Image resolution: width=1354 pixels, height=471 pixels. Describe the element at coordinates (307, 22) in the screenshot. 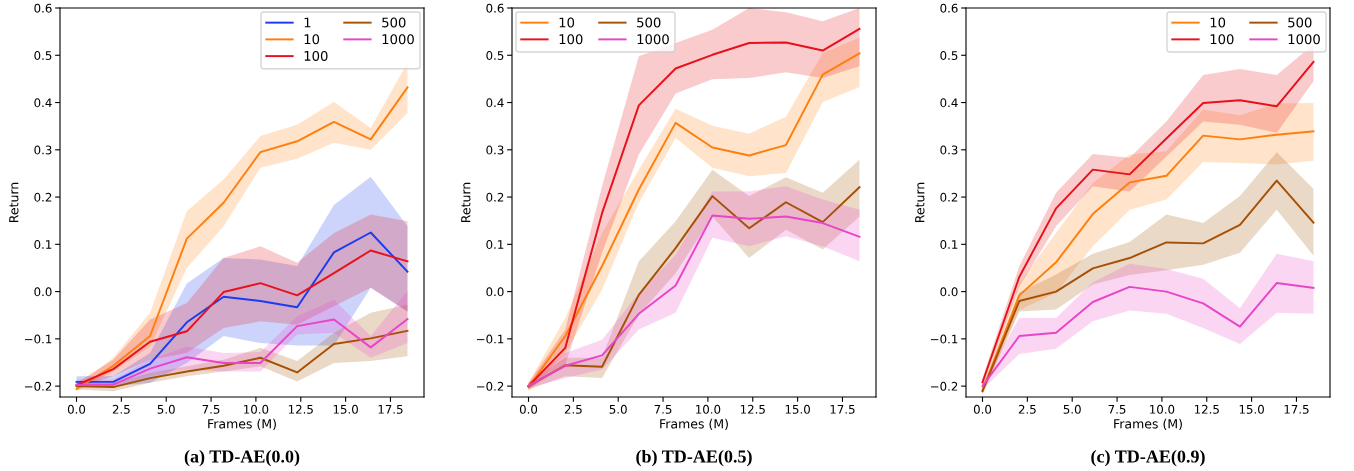

I see `legend-label: 1` at that location.